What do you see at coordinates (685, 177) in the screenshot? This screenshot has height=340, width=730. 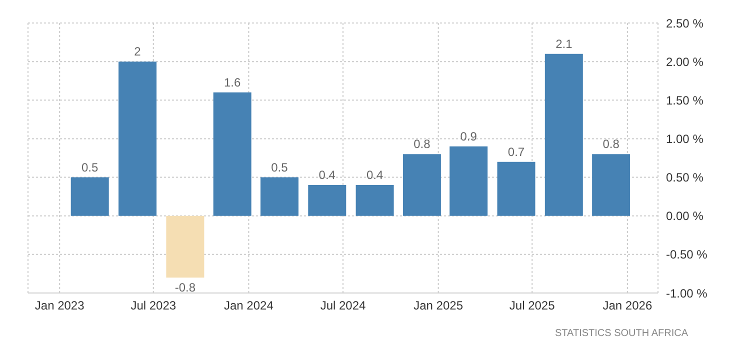 I see `y-tick-label: 0.50 %` at bounding box center [685, 177].